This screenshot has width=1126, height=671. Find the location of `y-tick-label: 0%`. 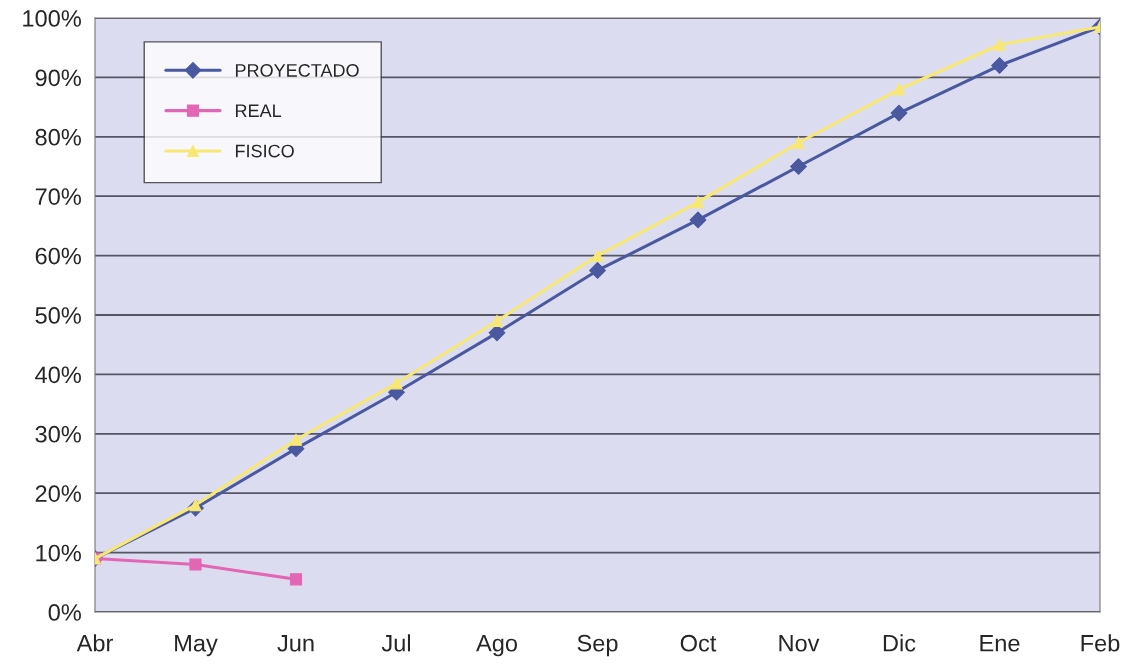

y-tick-label: 0% is located at coordinates (64, 612).